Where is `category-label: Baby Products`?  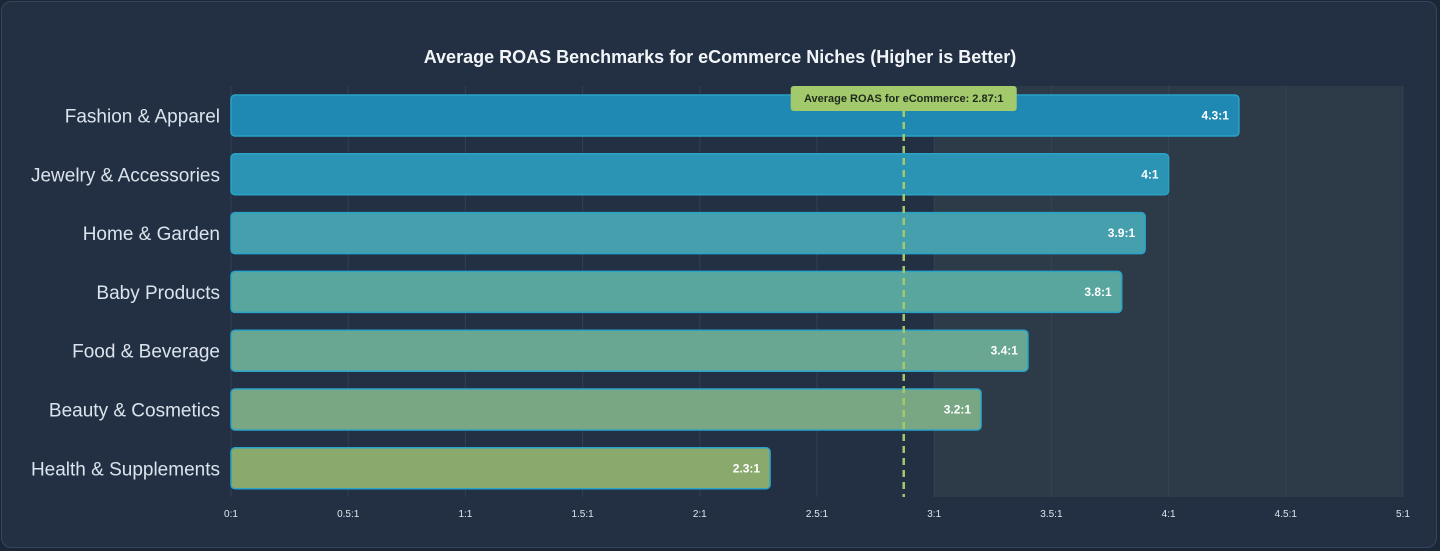
category-label: Baby Products is located at coordinates (158, 293).